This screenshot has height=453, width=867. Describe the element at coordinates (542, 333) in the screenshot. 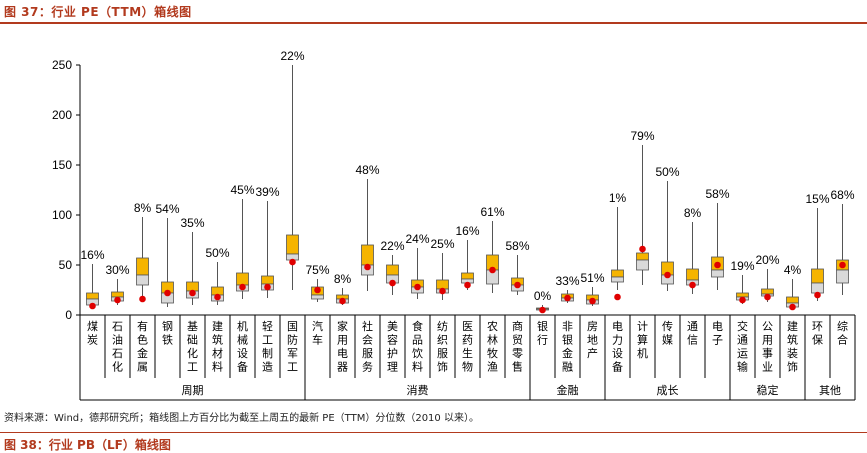

I see `category-label: 银行` at that location.